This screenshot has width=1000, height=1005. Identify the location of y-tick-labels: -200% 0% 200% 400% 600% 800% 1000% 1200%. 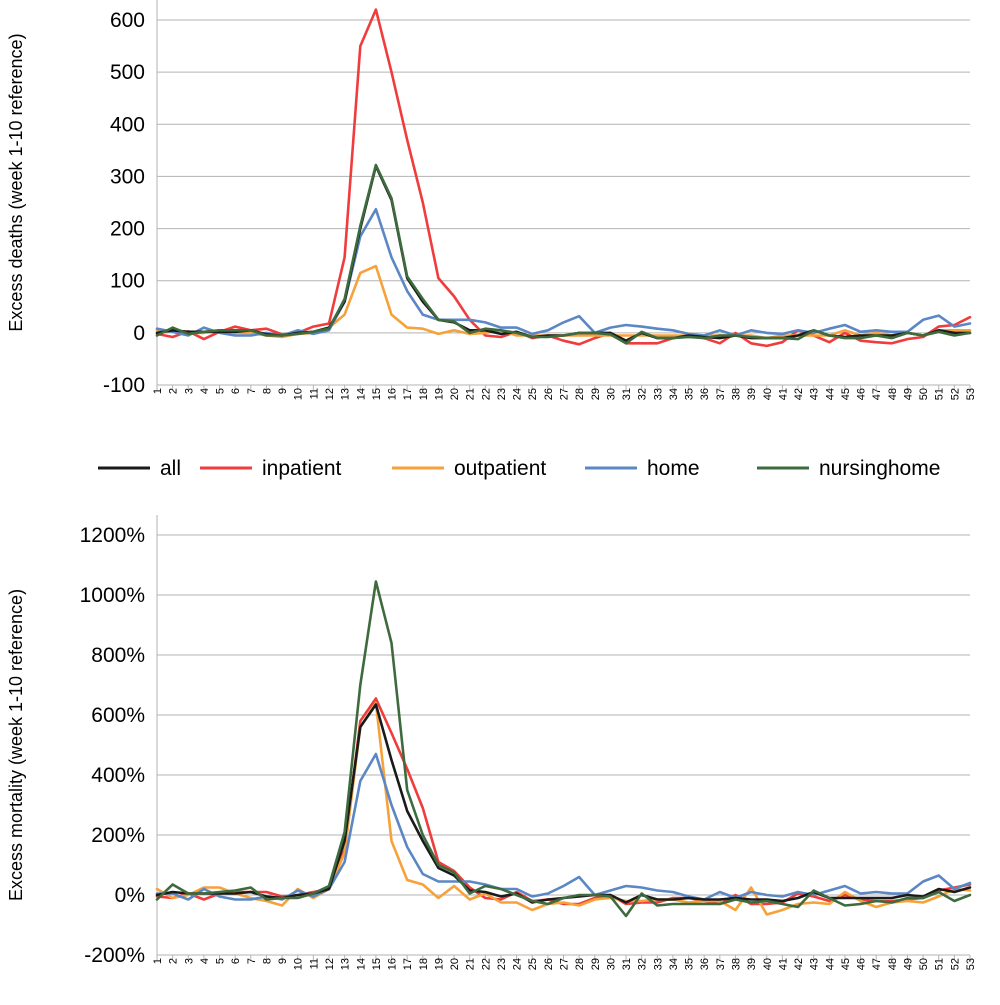
(112, 745).